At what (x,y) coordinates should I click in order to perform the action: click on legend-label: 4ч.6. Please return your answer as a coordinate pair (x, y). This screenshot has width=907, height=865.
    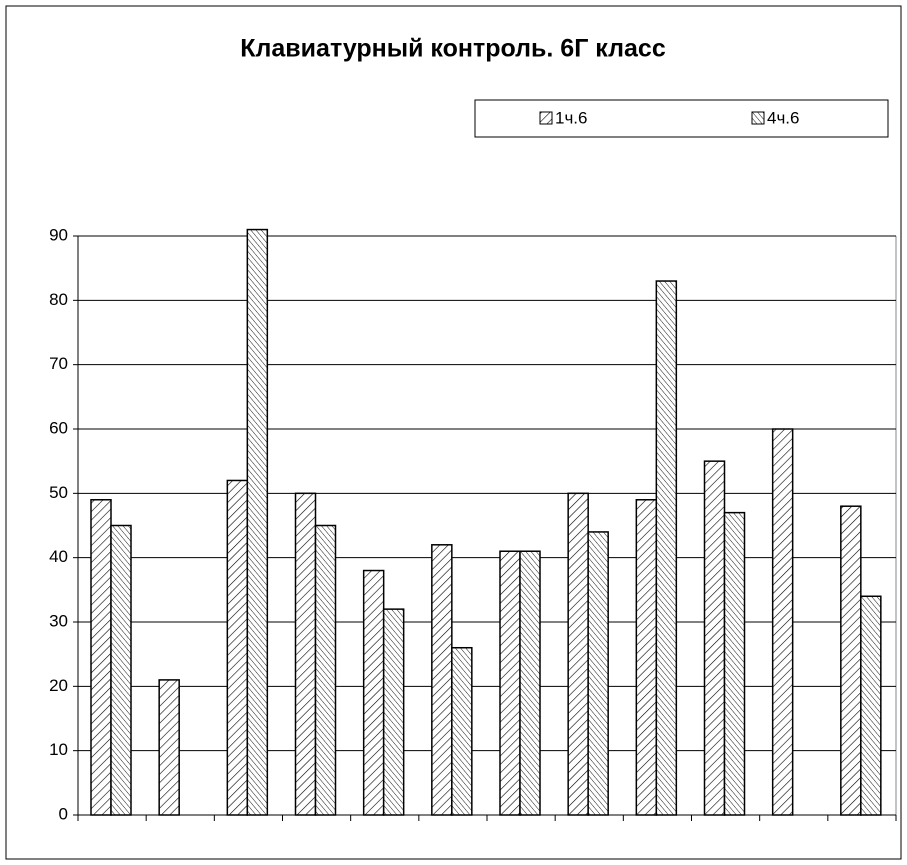
    Looking at the image, I should click on (783, 117).